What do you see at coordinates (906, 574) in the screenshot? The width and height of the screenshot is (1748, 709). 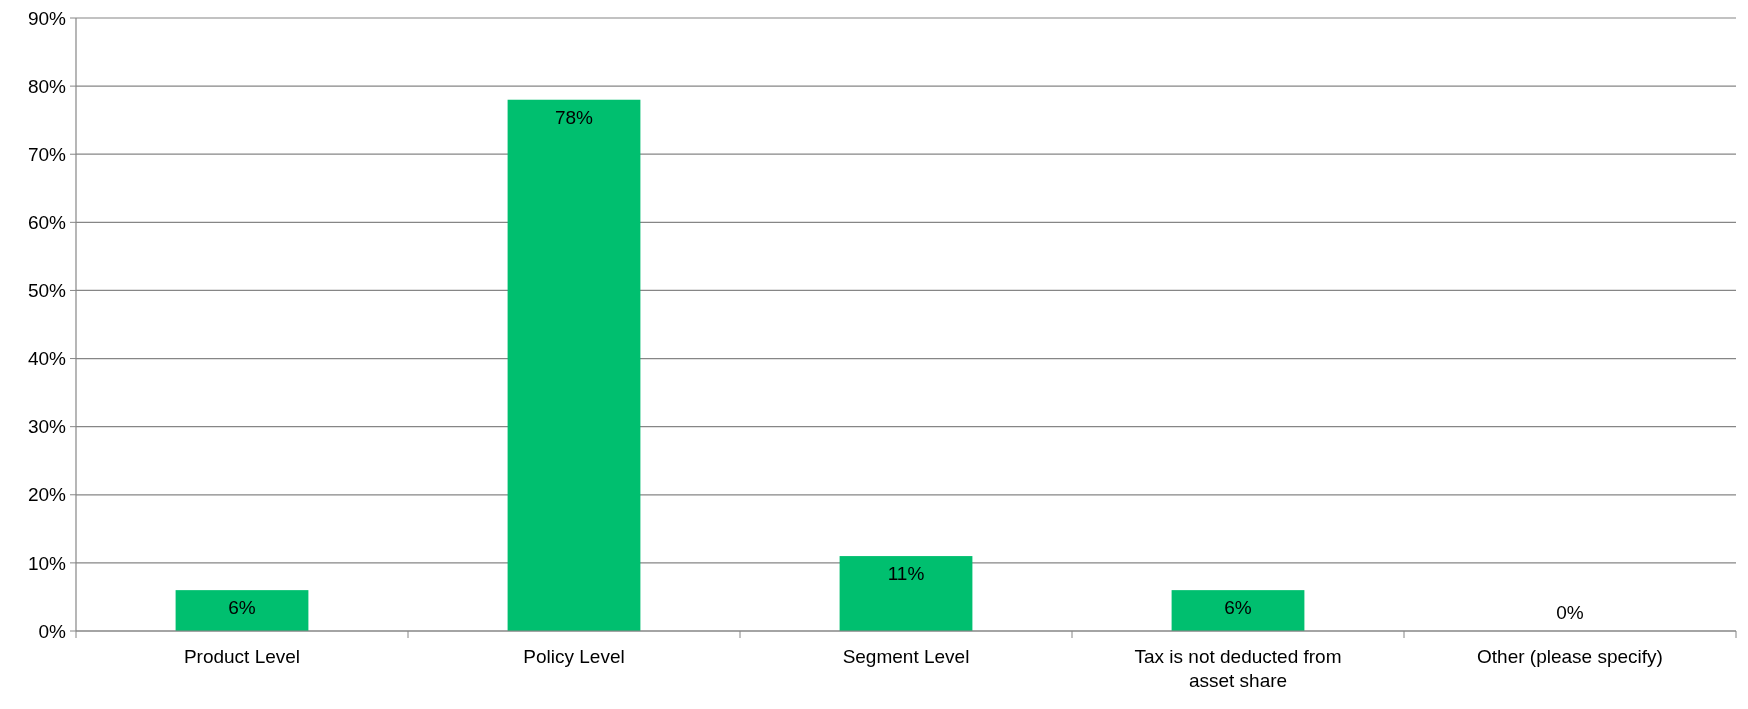 I see `data-label: 11%` at bounding box center [906, 574].